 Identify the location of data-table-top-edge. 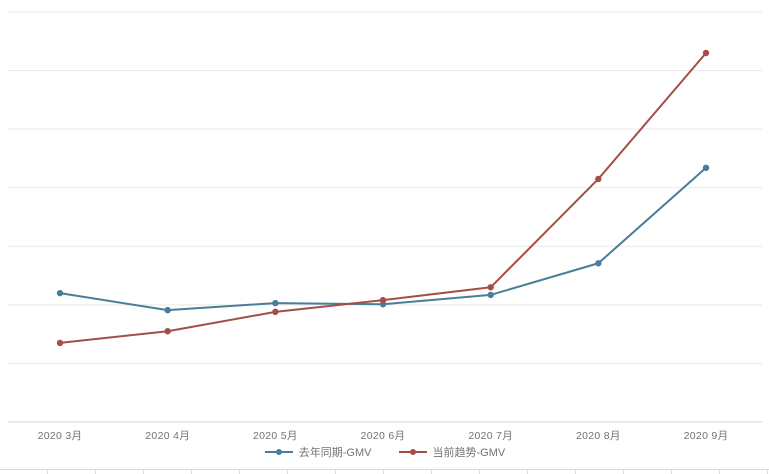
(384, 471).